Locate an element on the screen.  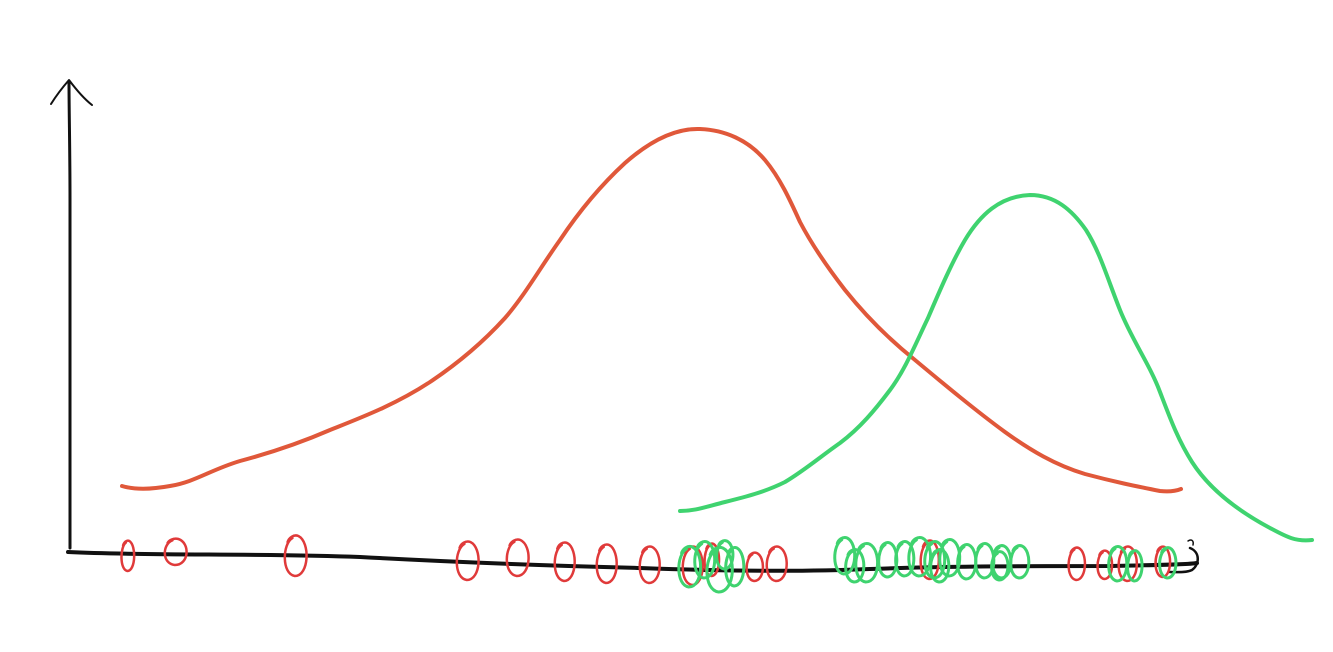
y-axis is located at coordinates (71, 314).